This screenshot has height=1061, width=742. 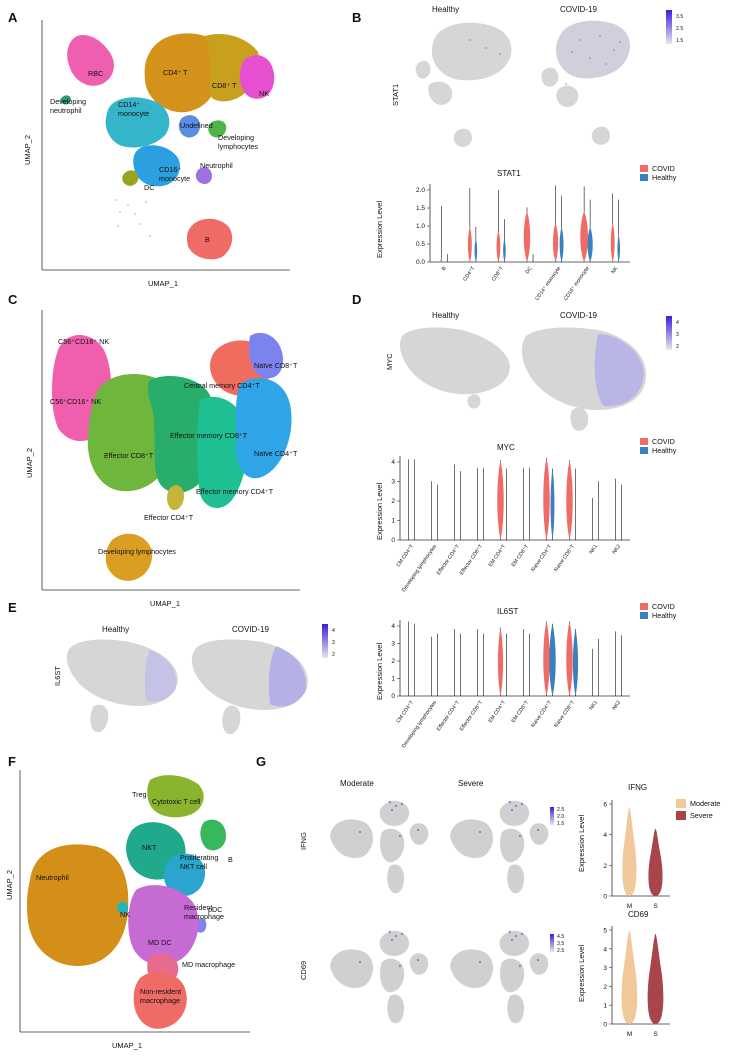 I want to click on label-rbc: RBC, so click(x=95, y=73).